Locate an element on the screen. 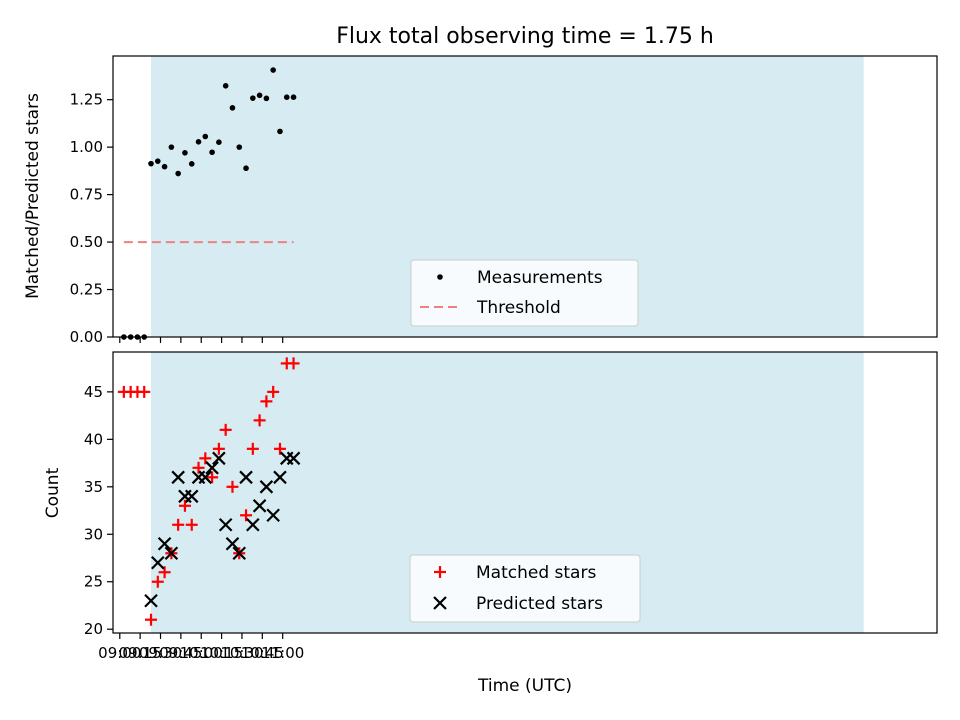  top-legend: Measurements Threshold is located at coordinates (524, 293).